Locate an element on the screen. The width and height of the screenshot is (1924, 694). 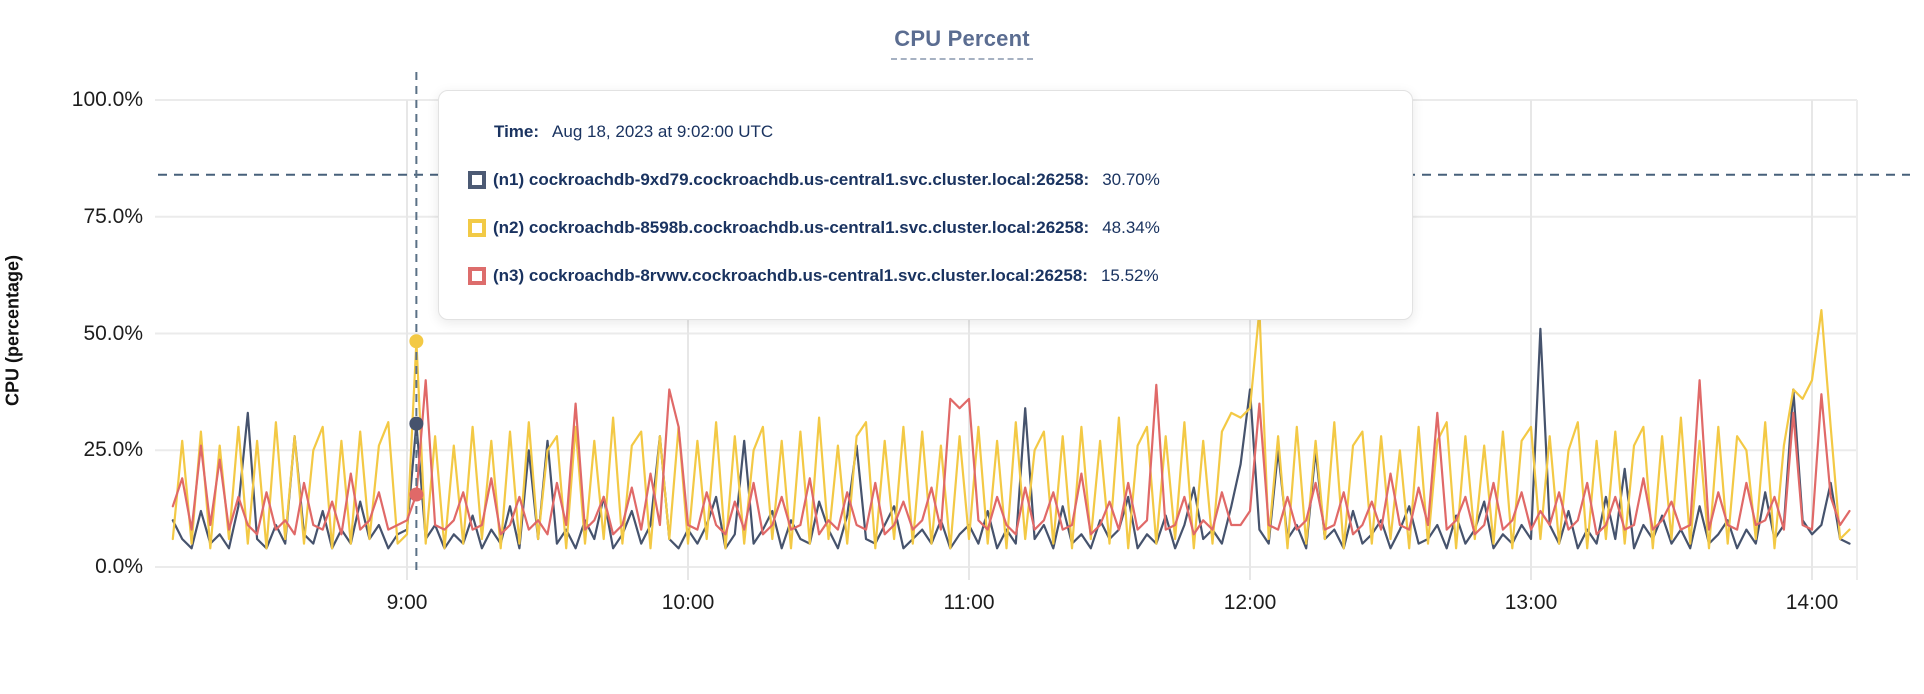
tooltip-n3-value: 15.52% is located at coordinates (1129, 275).